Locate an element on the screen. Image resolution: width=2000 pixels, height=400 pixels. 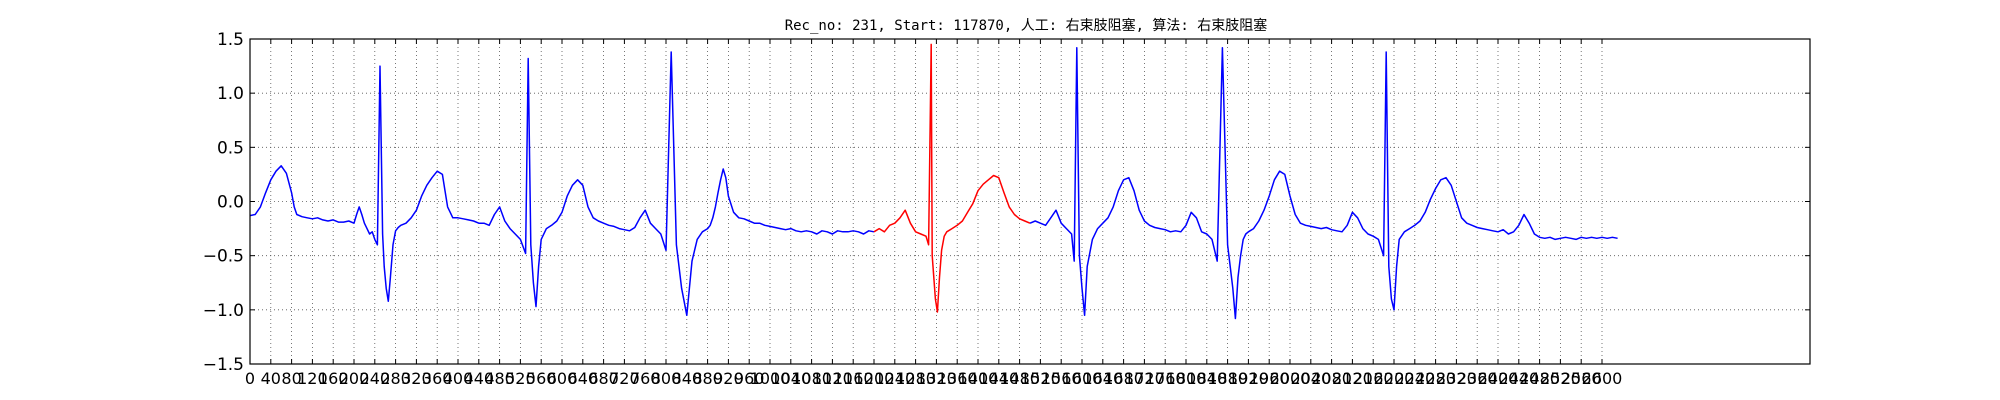
x-tick-label: 2160 is located at coordinates (1373, 378).